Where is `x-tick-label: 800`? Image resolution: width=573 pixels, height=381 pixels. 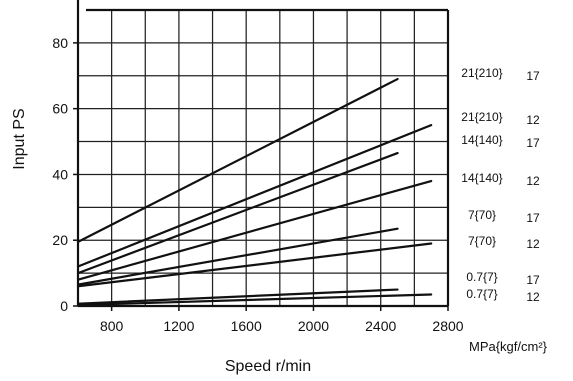
x-tick-label: 800 is located at coordinates (112, 326).